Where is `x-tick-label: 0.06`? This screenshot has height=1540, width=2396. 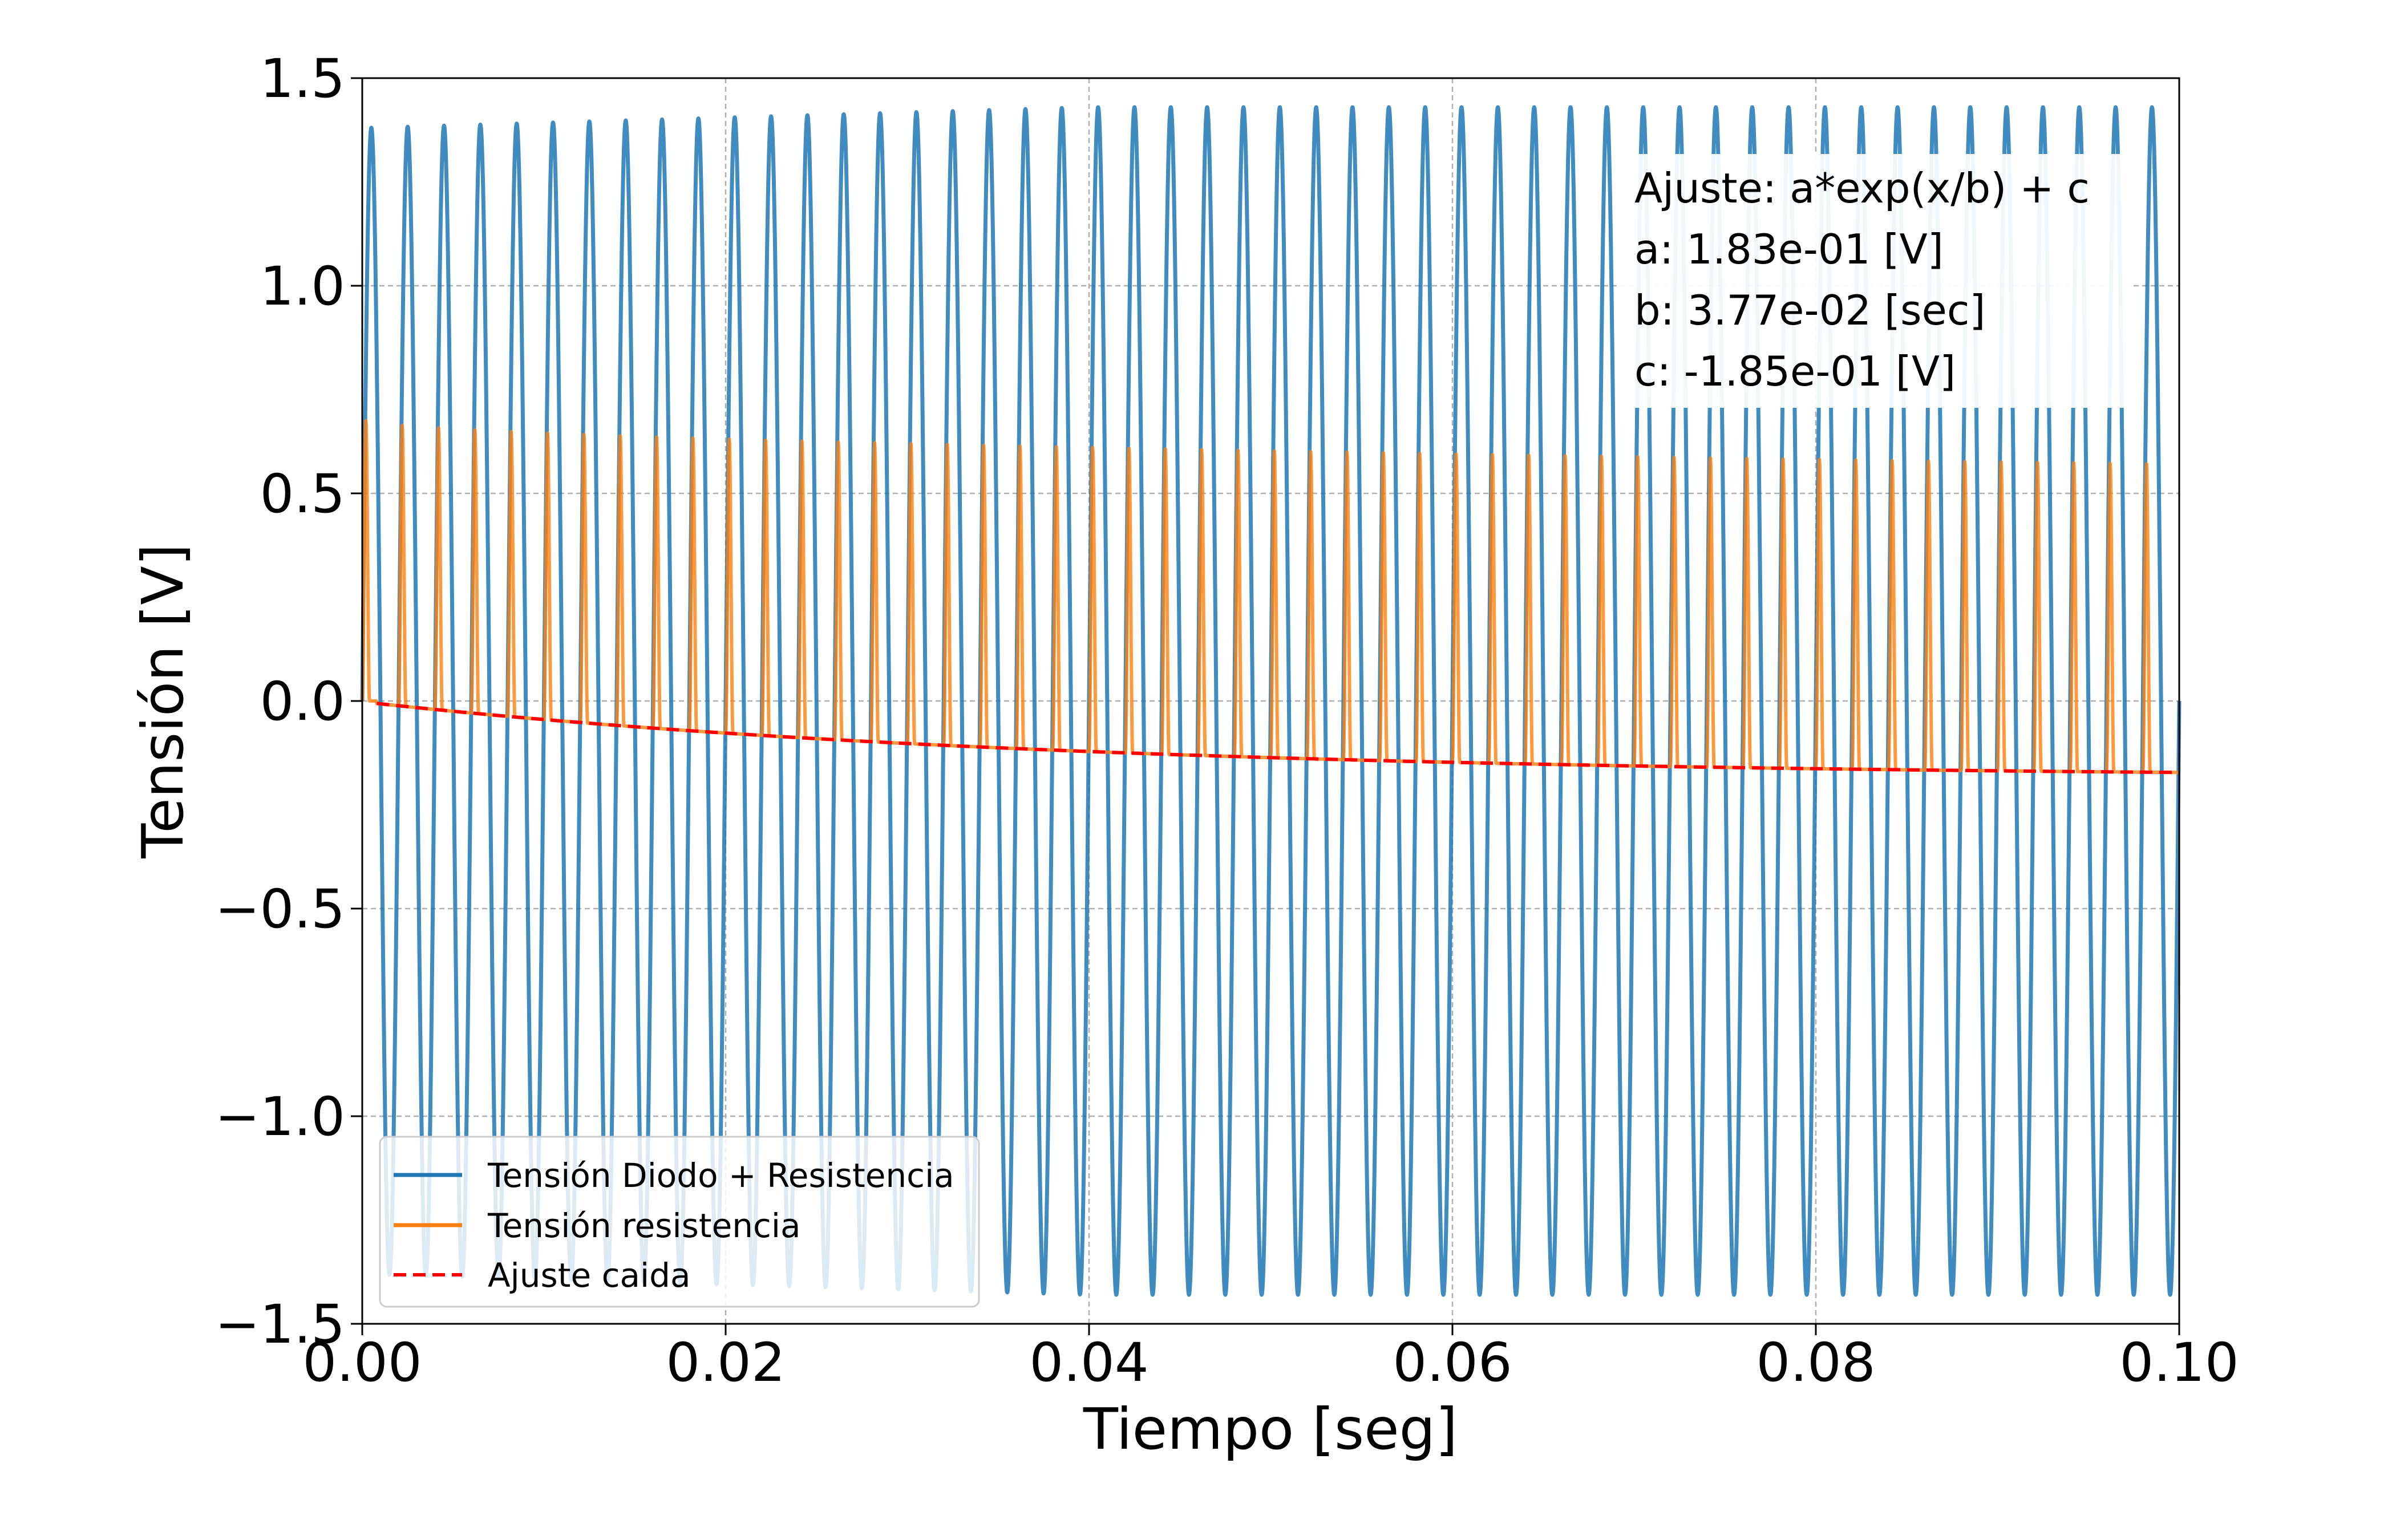 x-tick-label: 0.06 is located at coordinates (1452, 1363).